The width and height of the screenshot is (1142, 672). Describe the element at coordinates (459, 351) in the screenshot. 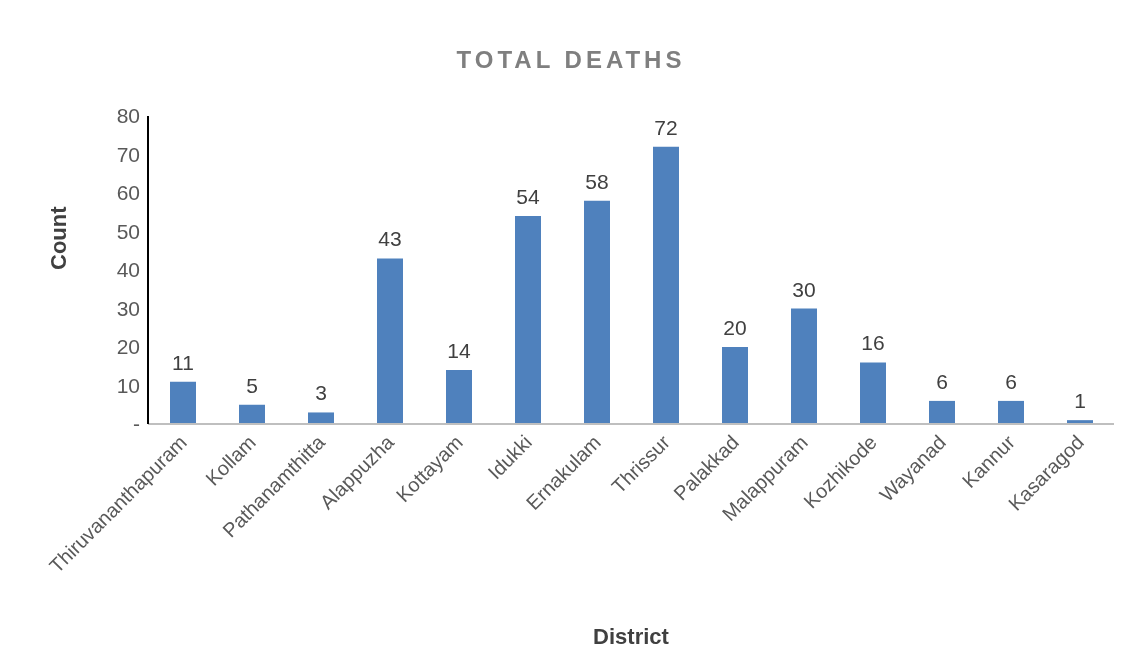

I see `data-label: 14` at that location.